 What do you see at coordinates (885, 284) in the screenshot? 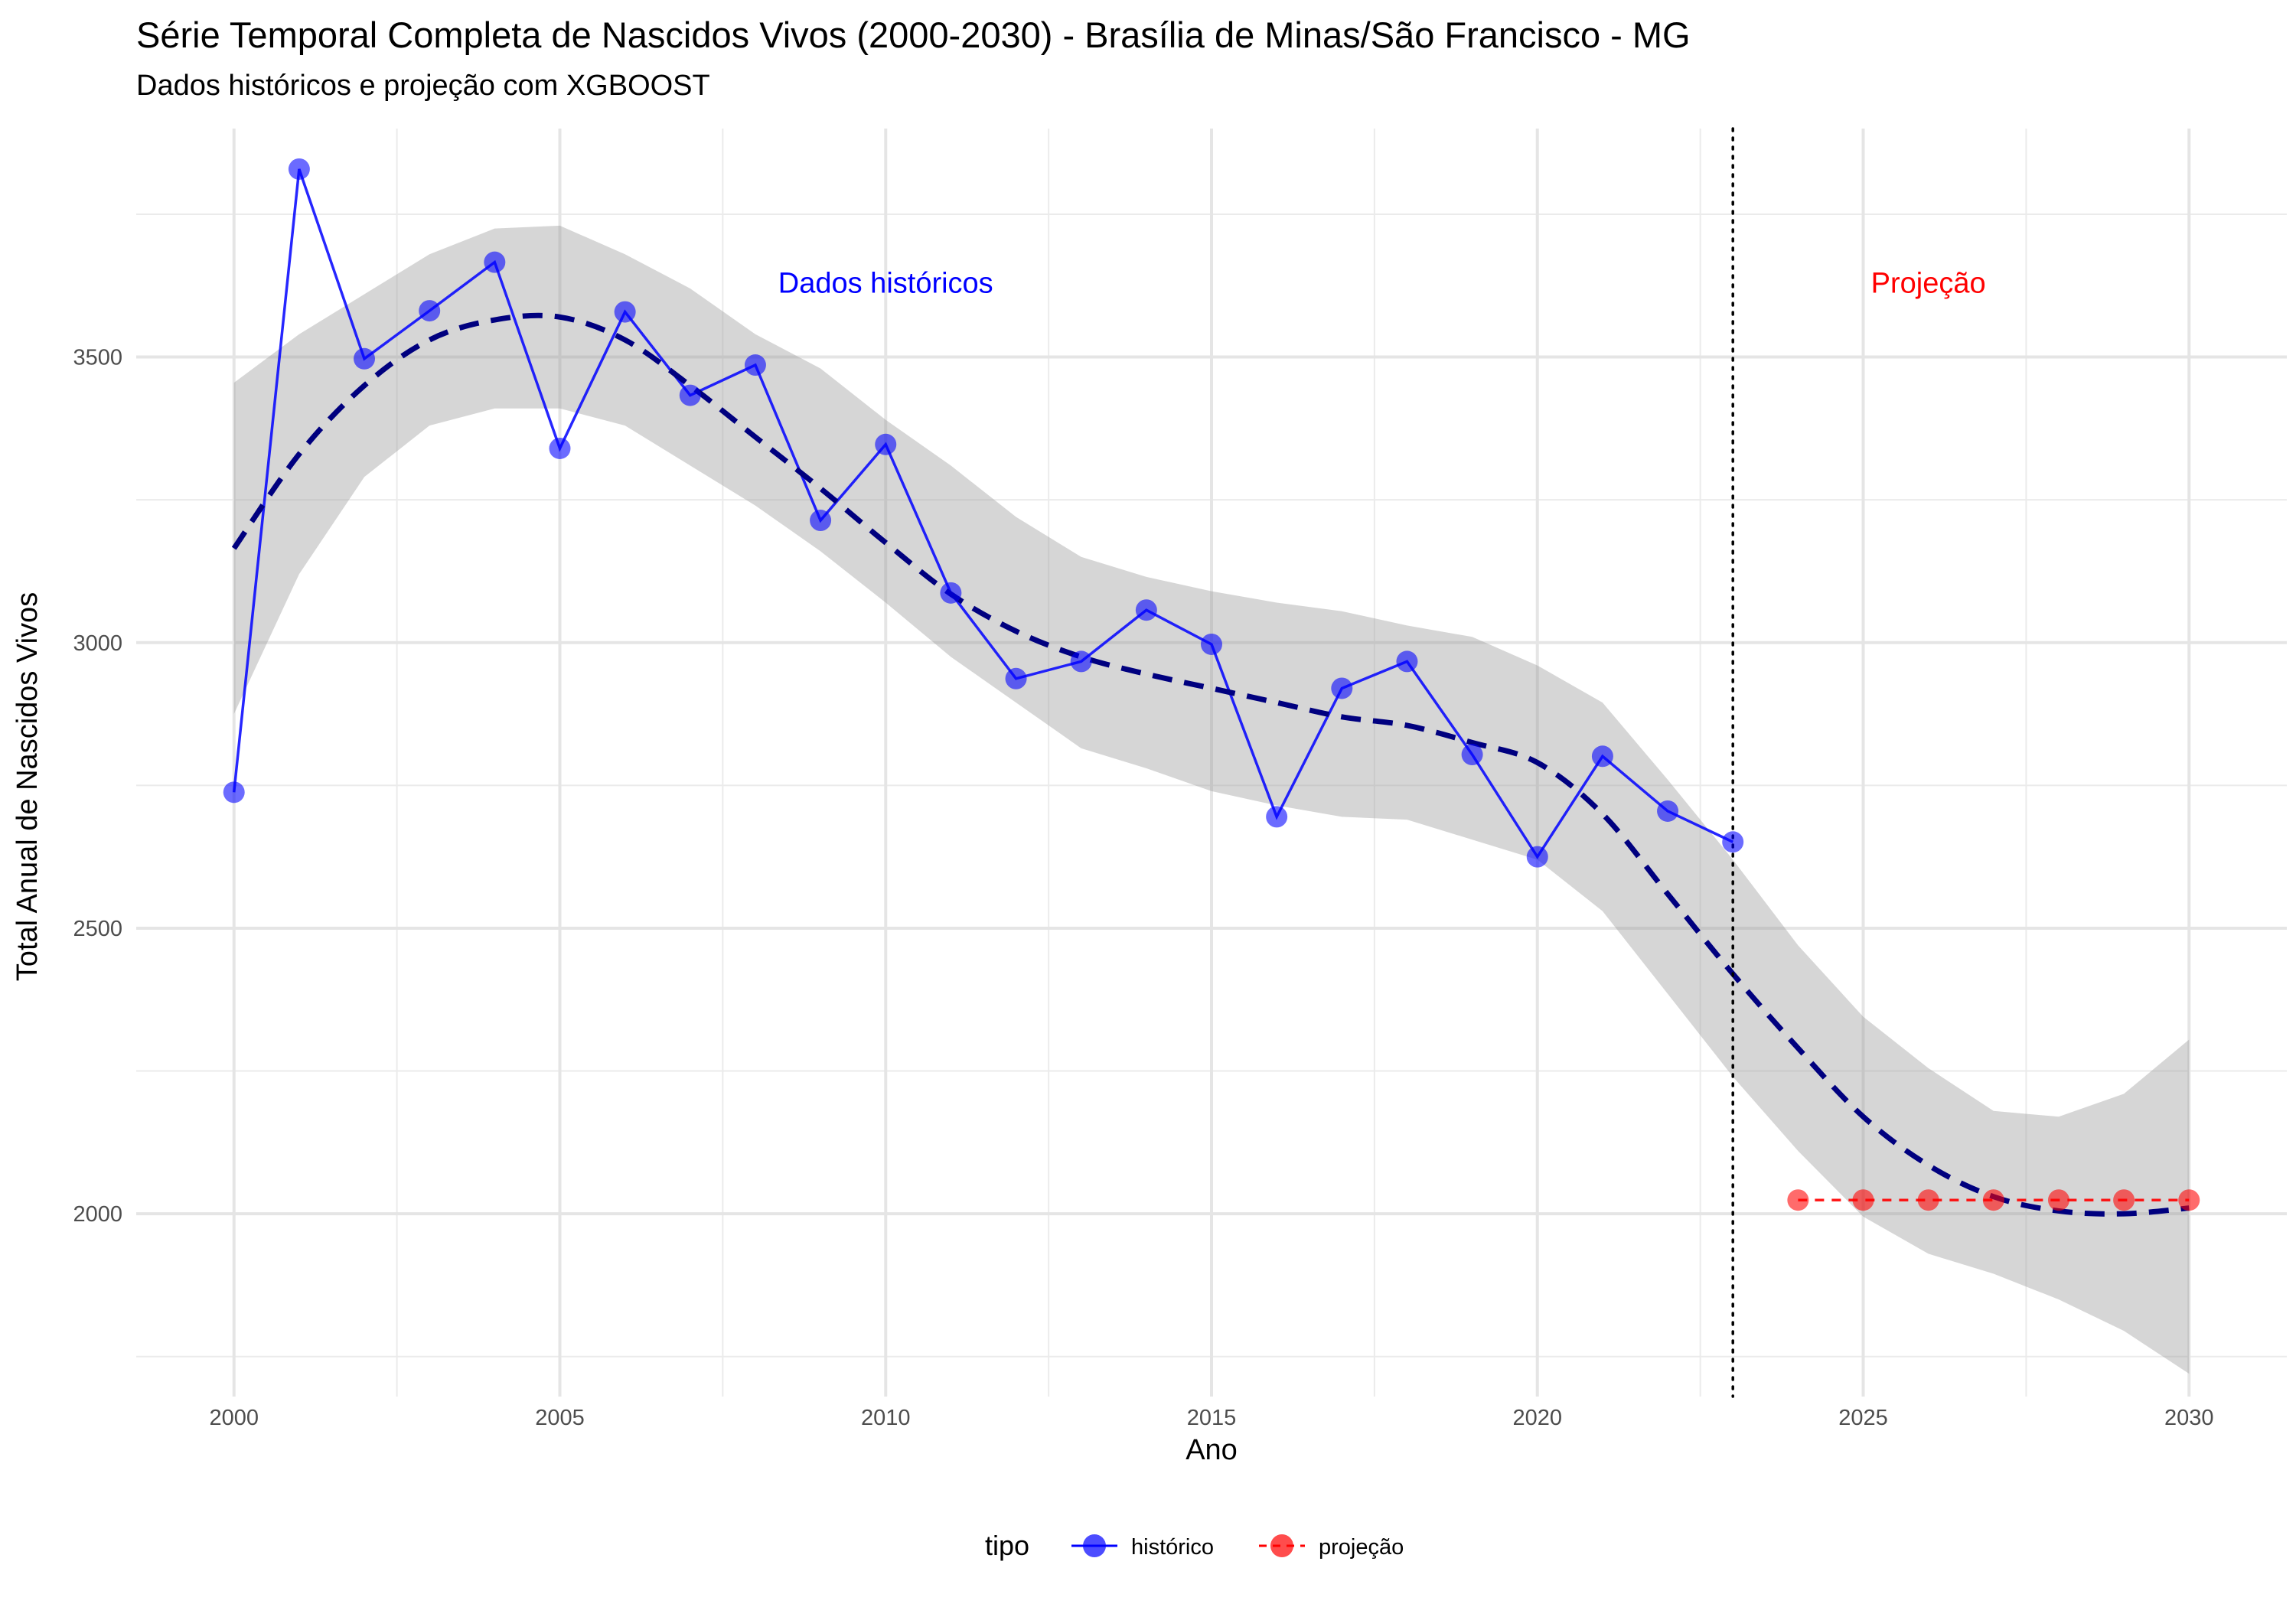
I see `annotation-historical: Dados históricos` at bounding box center [885, 284].